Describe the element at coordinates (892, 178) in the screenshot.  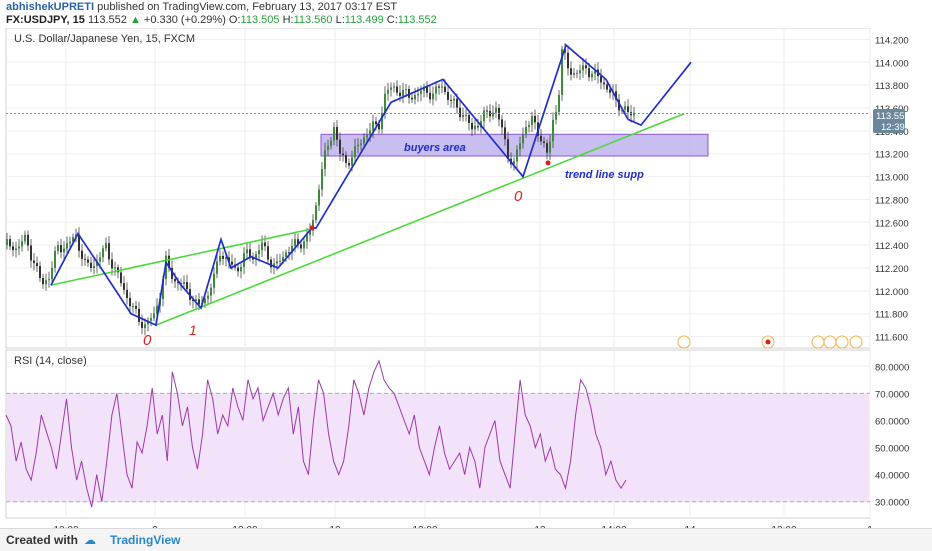
I see `price-tick: 113.000` at that location.